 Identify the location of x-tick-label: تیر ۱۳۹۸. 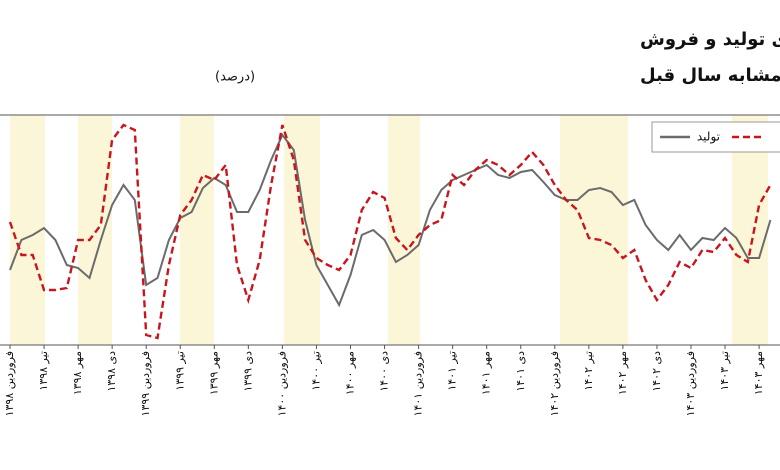
(43, 371).